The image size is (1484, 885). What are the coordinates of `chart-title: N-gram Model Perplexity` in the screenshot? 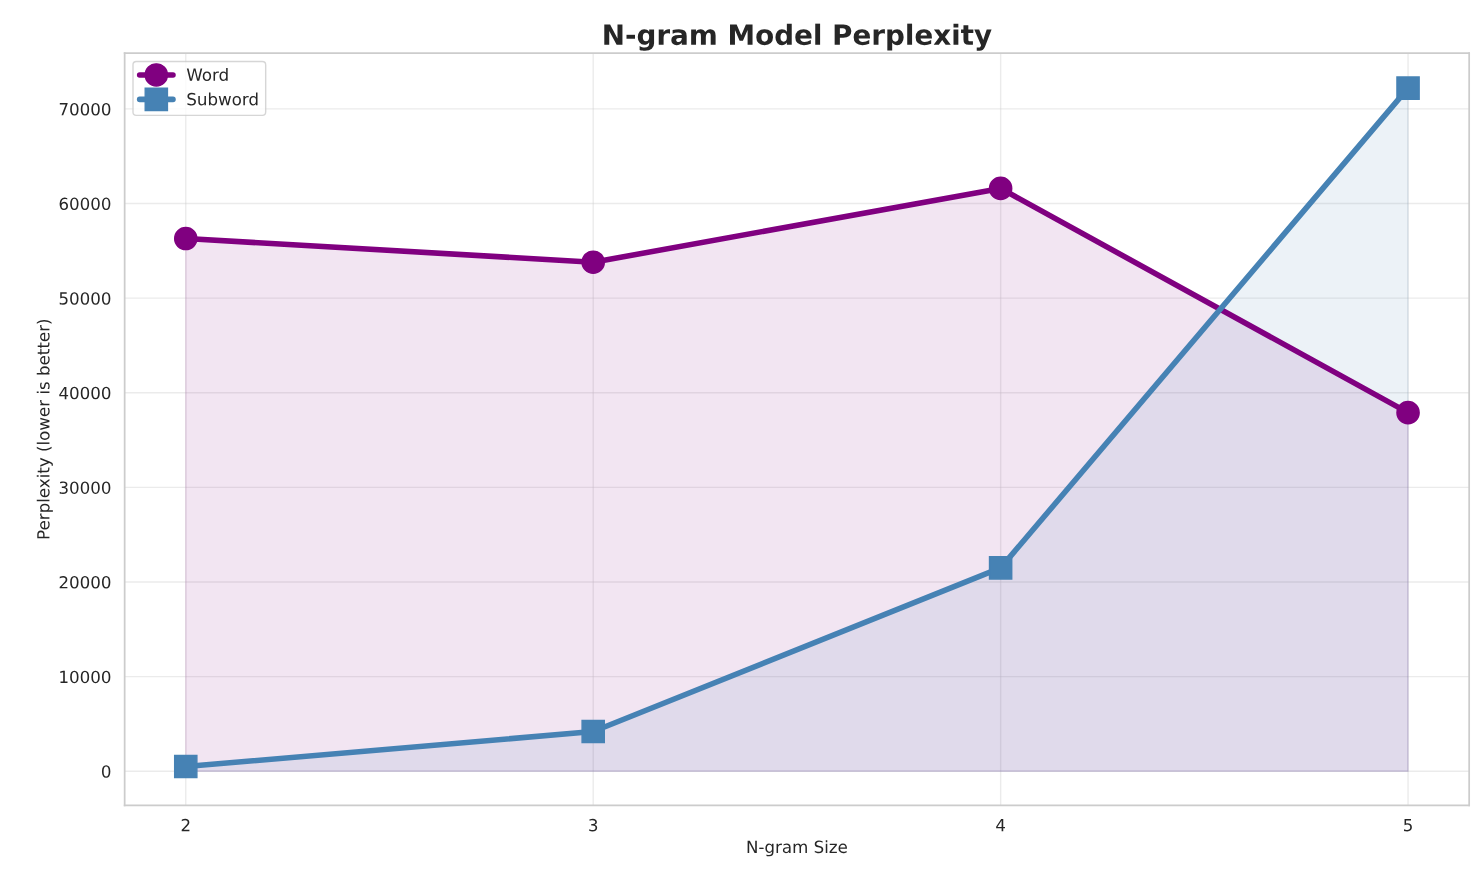 It's located at (798, 37).